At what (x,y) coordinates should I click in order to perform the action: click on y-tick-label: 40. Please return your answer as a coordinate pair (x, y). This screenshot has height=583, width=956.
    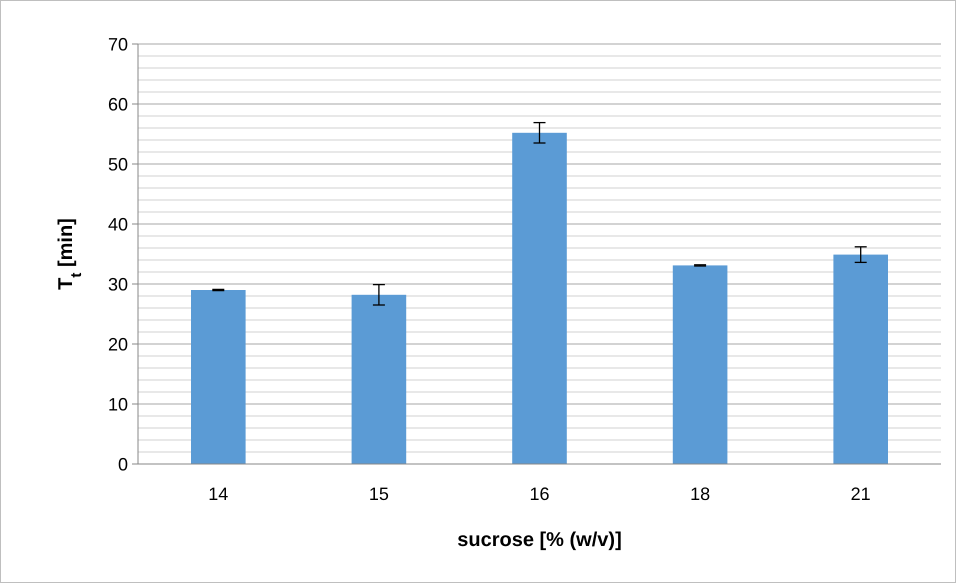
    Looking at the image, I should click on (118, 224).